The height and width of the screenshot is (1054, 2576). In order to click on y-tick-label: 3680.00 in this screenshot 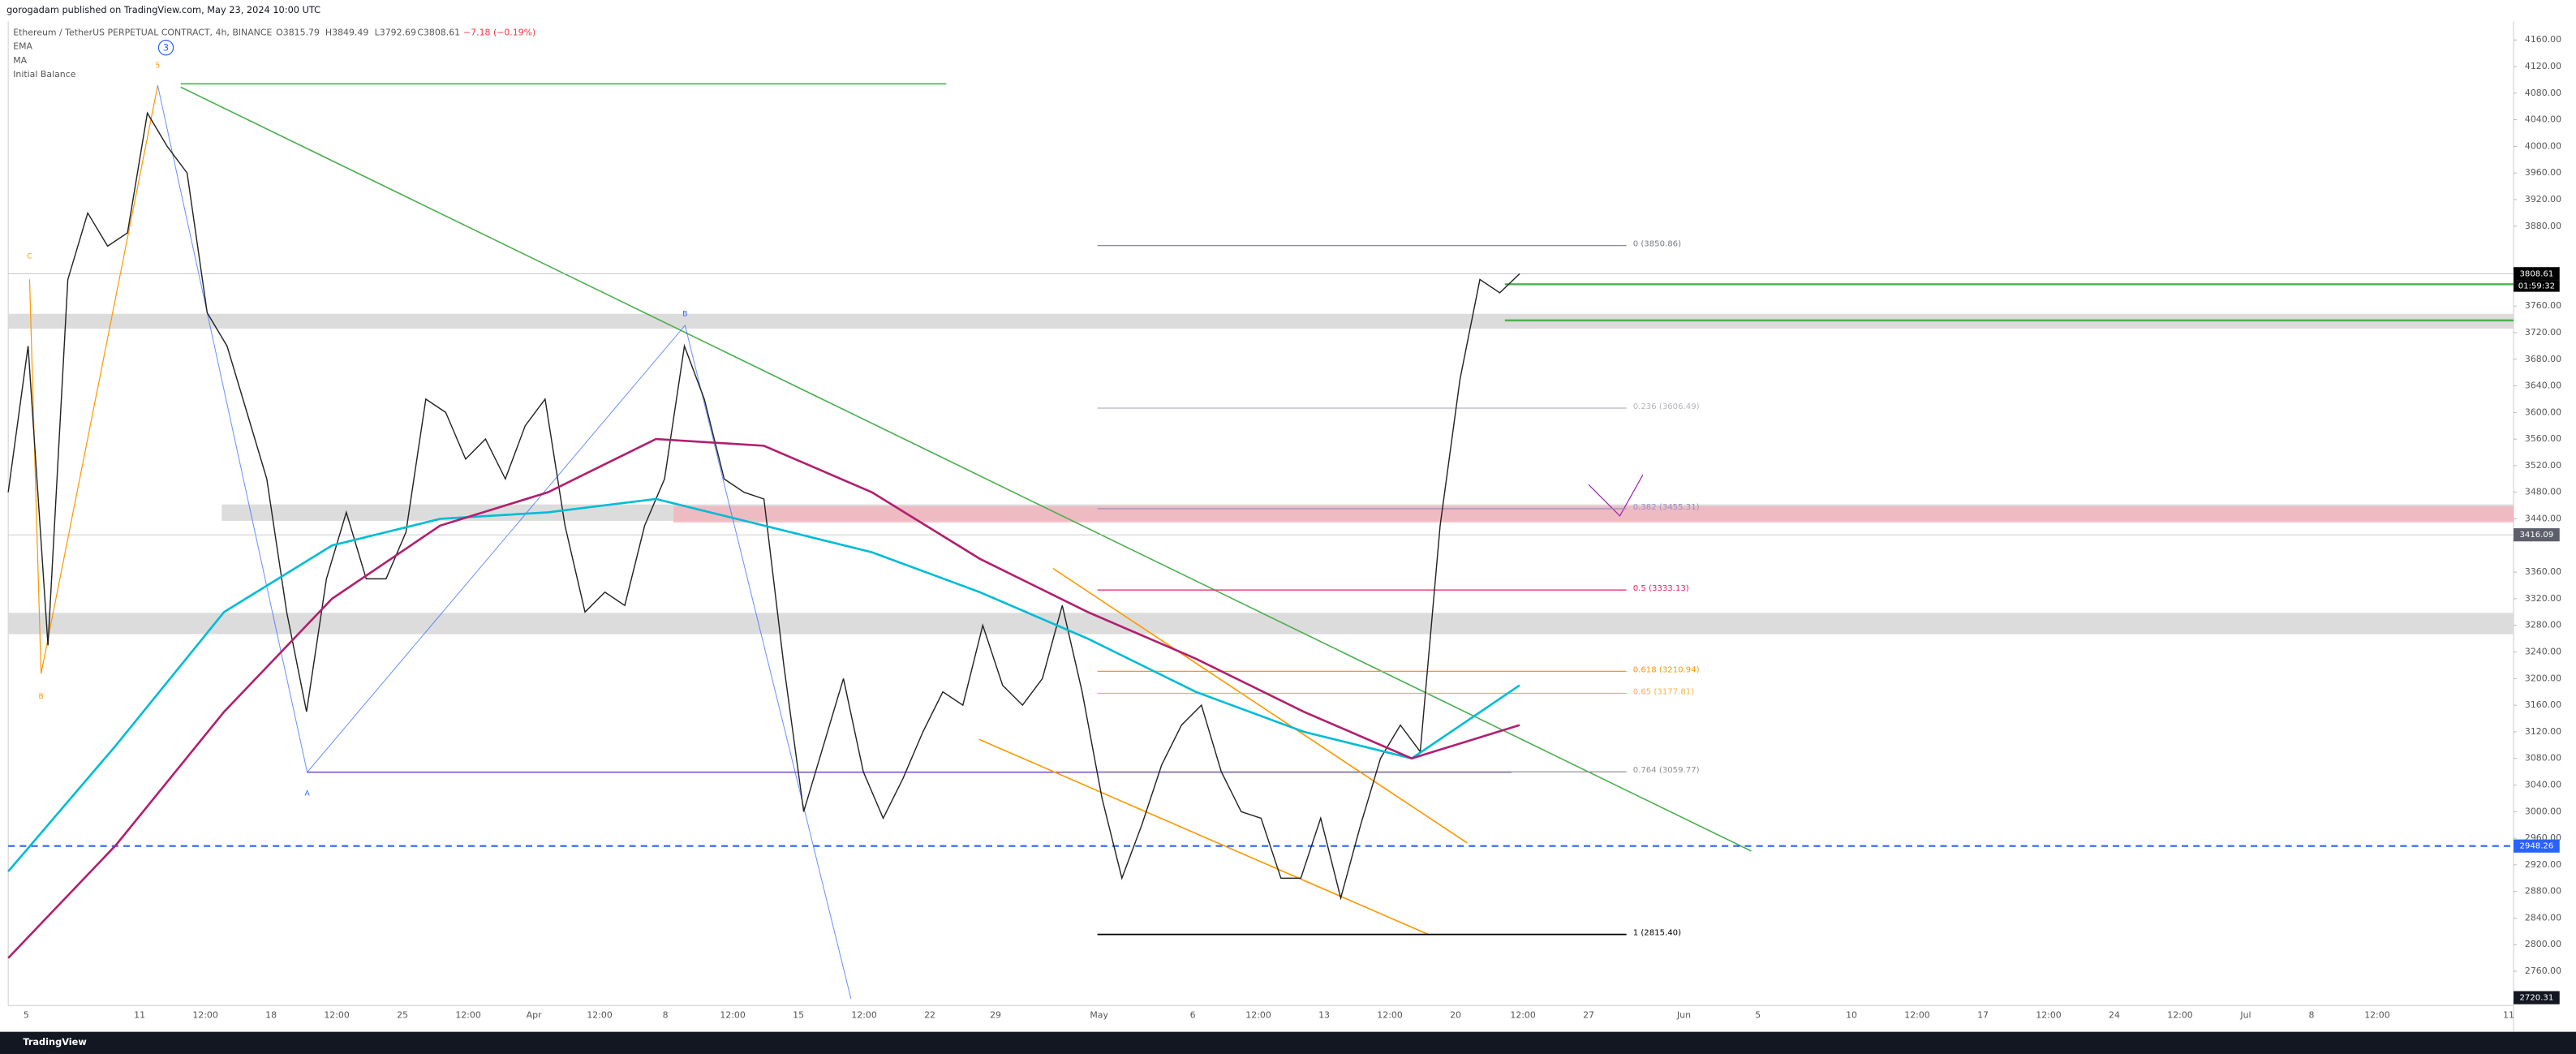, I will do `click(2543, 359)`.